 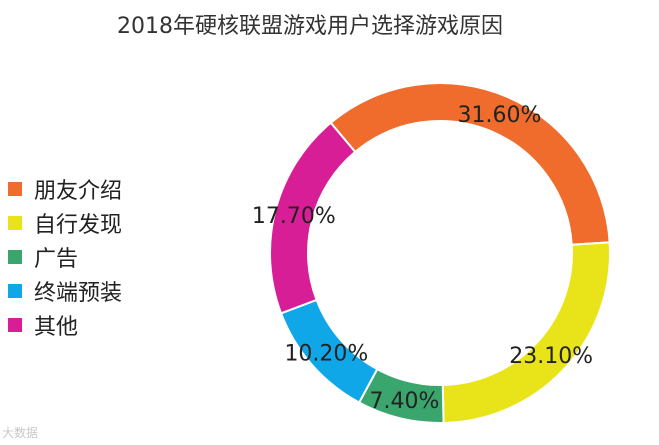 What do you see at coordinates (326, 353) in the screenshot?
I see `slice-value-label-3: 10.20%` at bounding box center [326, 353].